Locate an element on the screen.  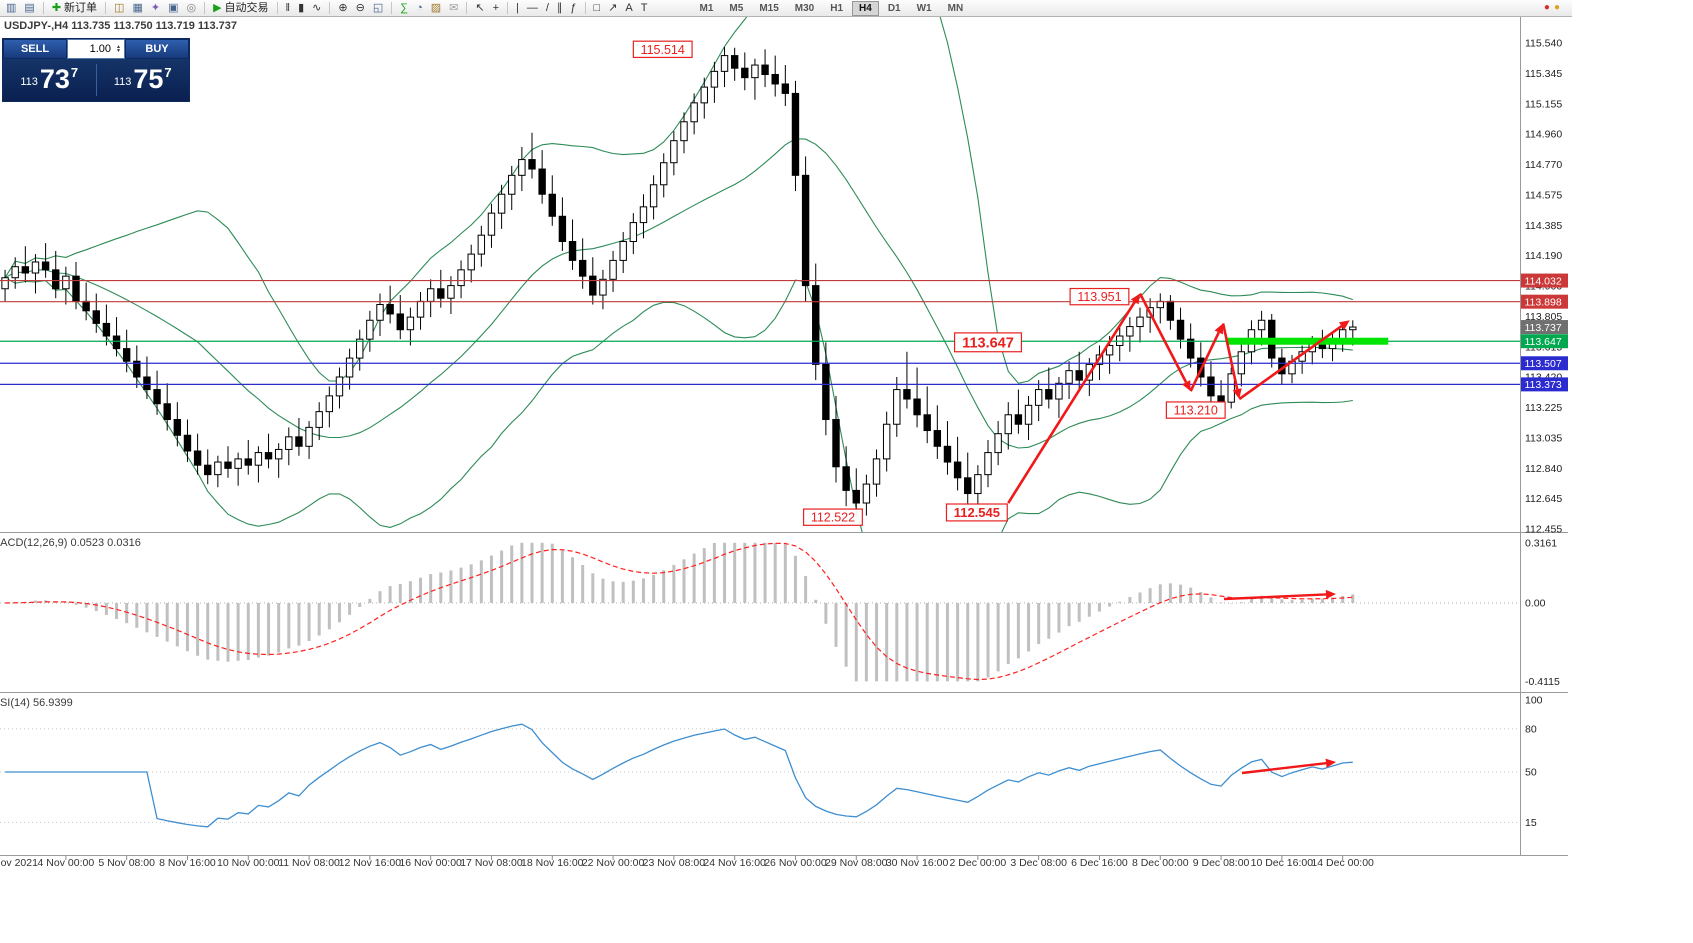
bid-ask-display: 113 73 7 113 75 7 is located at coordinates (96, 80).